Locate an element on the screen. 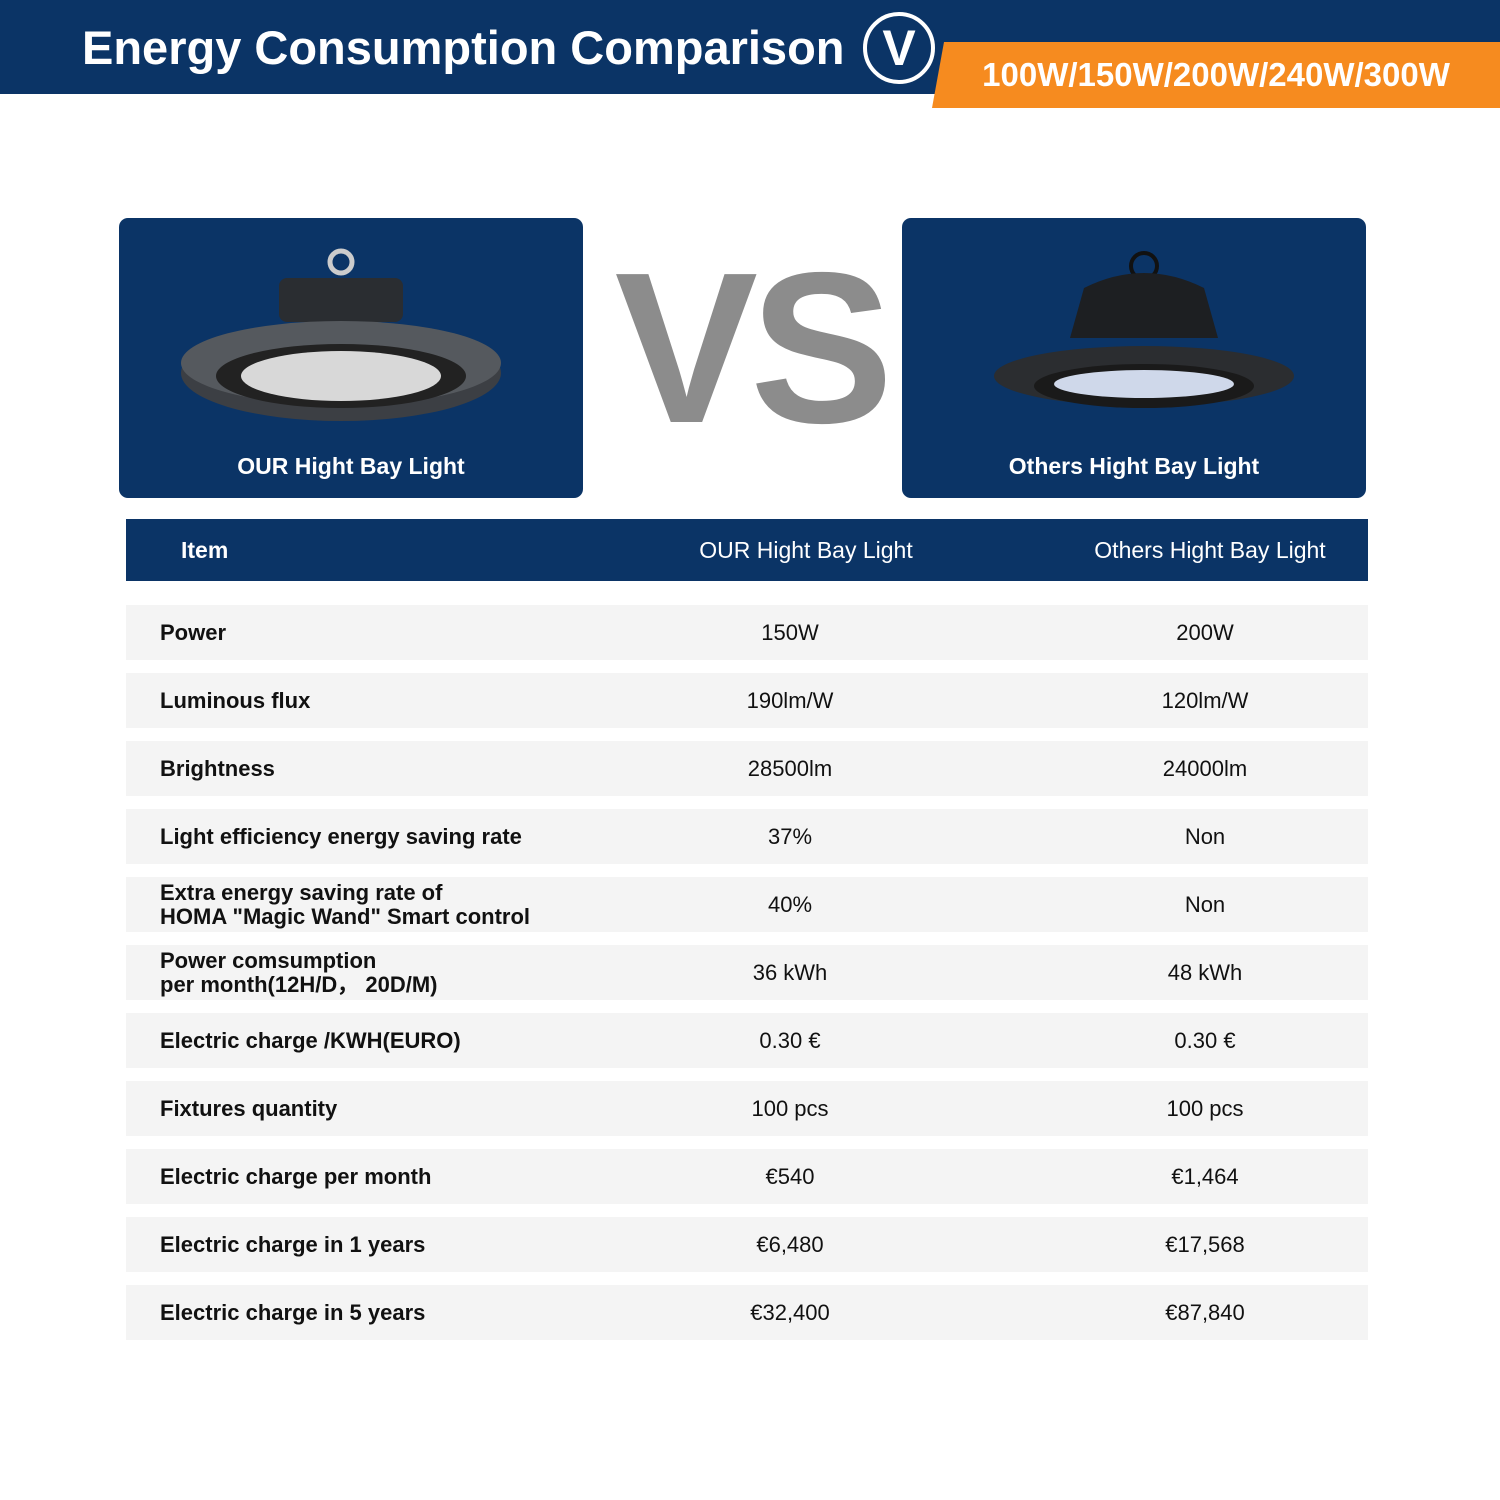 The width and height of the screenshot is (1500, 1500). row-label: Power comsumption per month(12H/D， 20D/M) is located at coordinates (298, 972).